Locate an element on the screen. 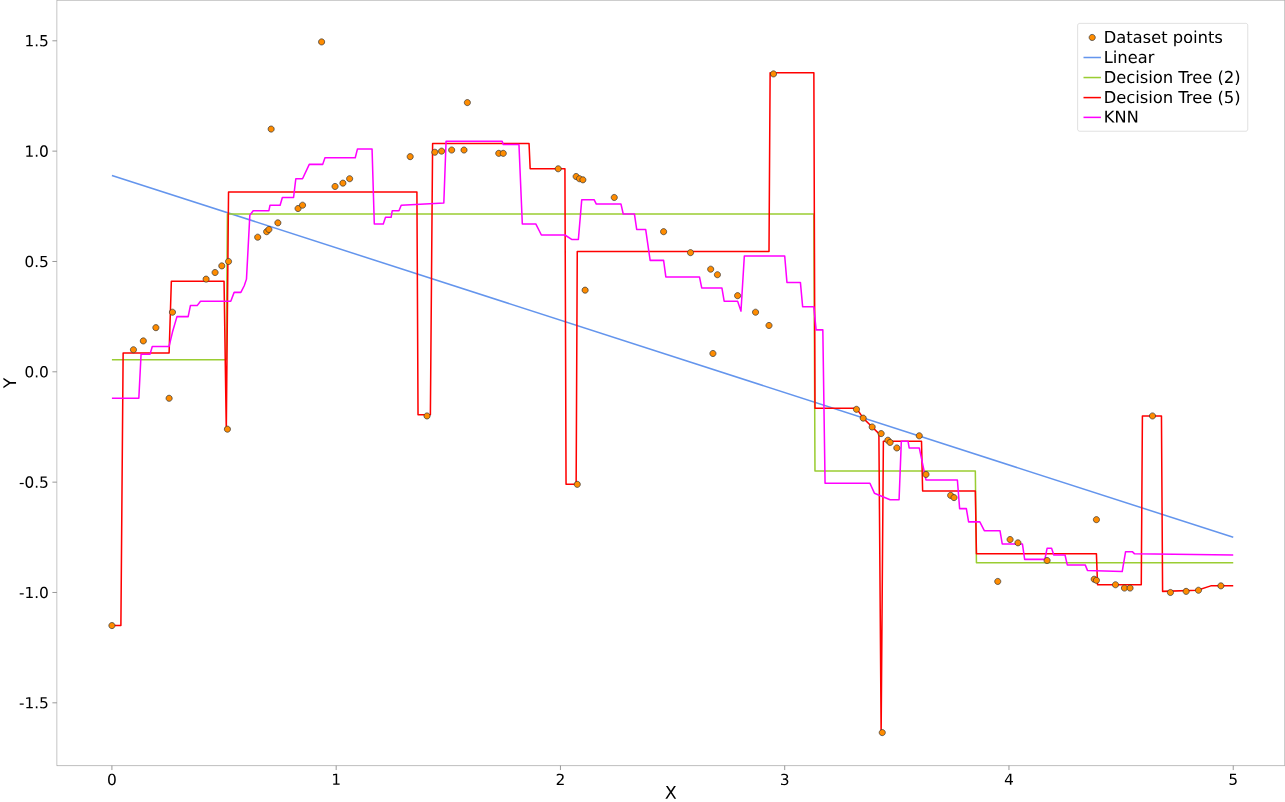 This screenshot has height=802, width=1285. x-tick-label: 0 is located at coordinates (112, 779).